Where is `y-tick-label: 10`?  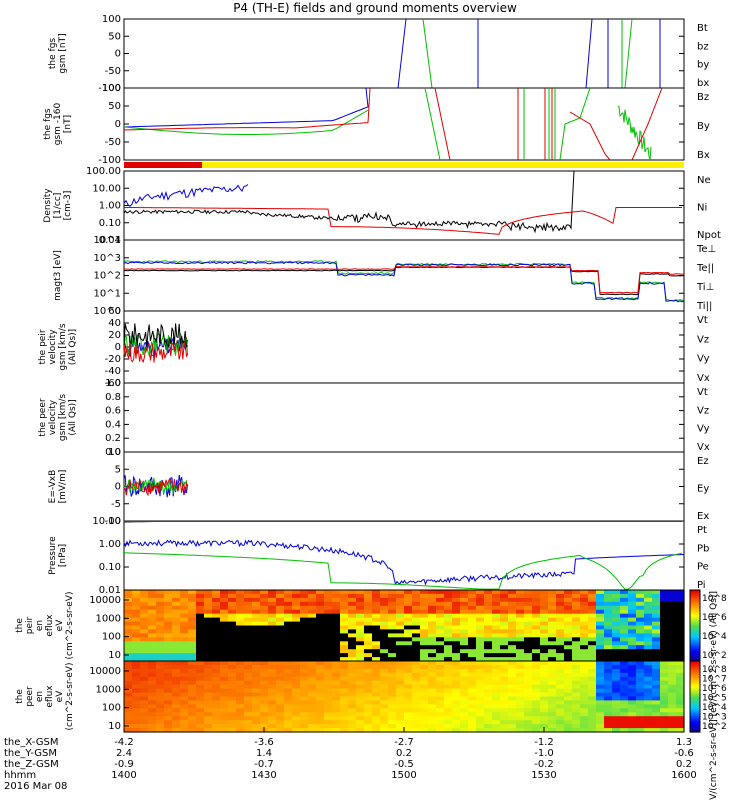
y-tick-label: 10 is located at coordinates (114, 726).